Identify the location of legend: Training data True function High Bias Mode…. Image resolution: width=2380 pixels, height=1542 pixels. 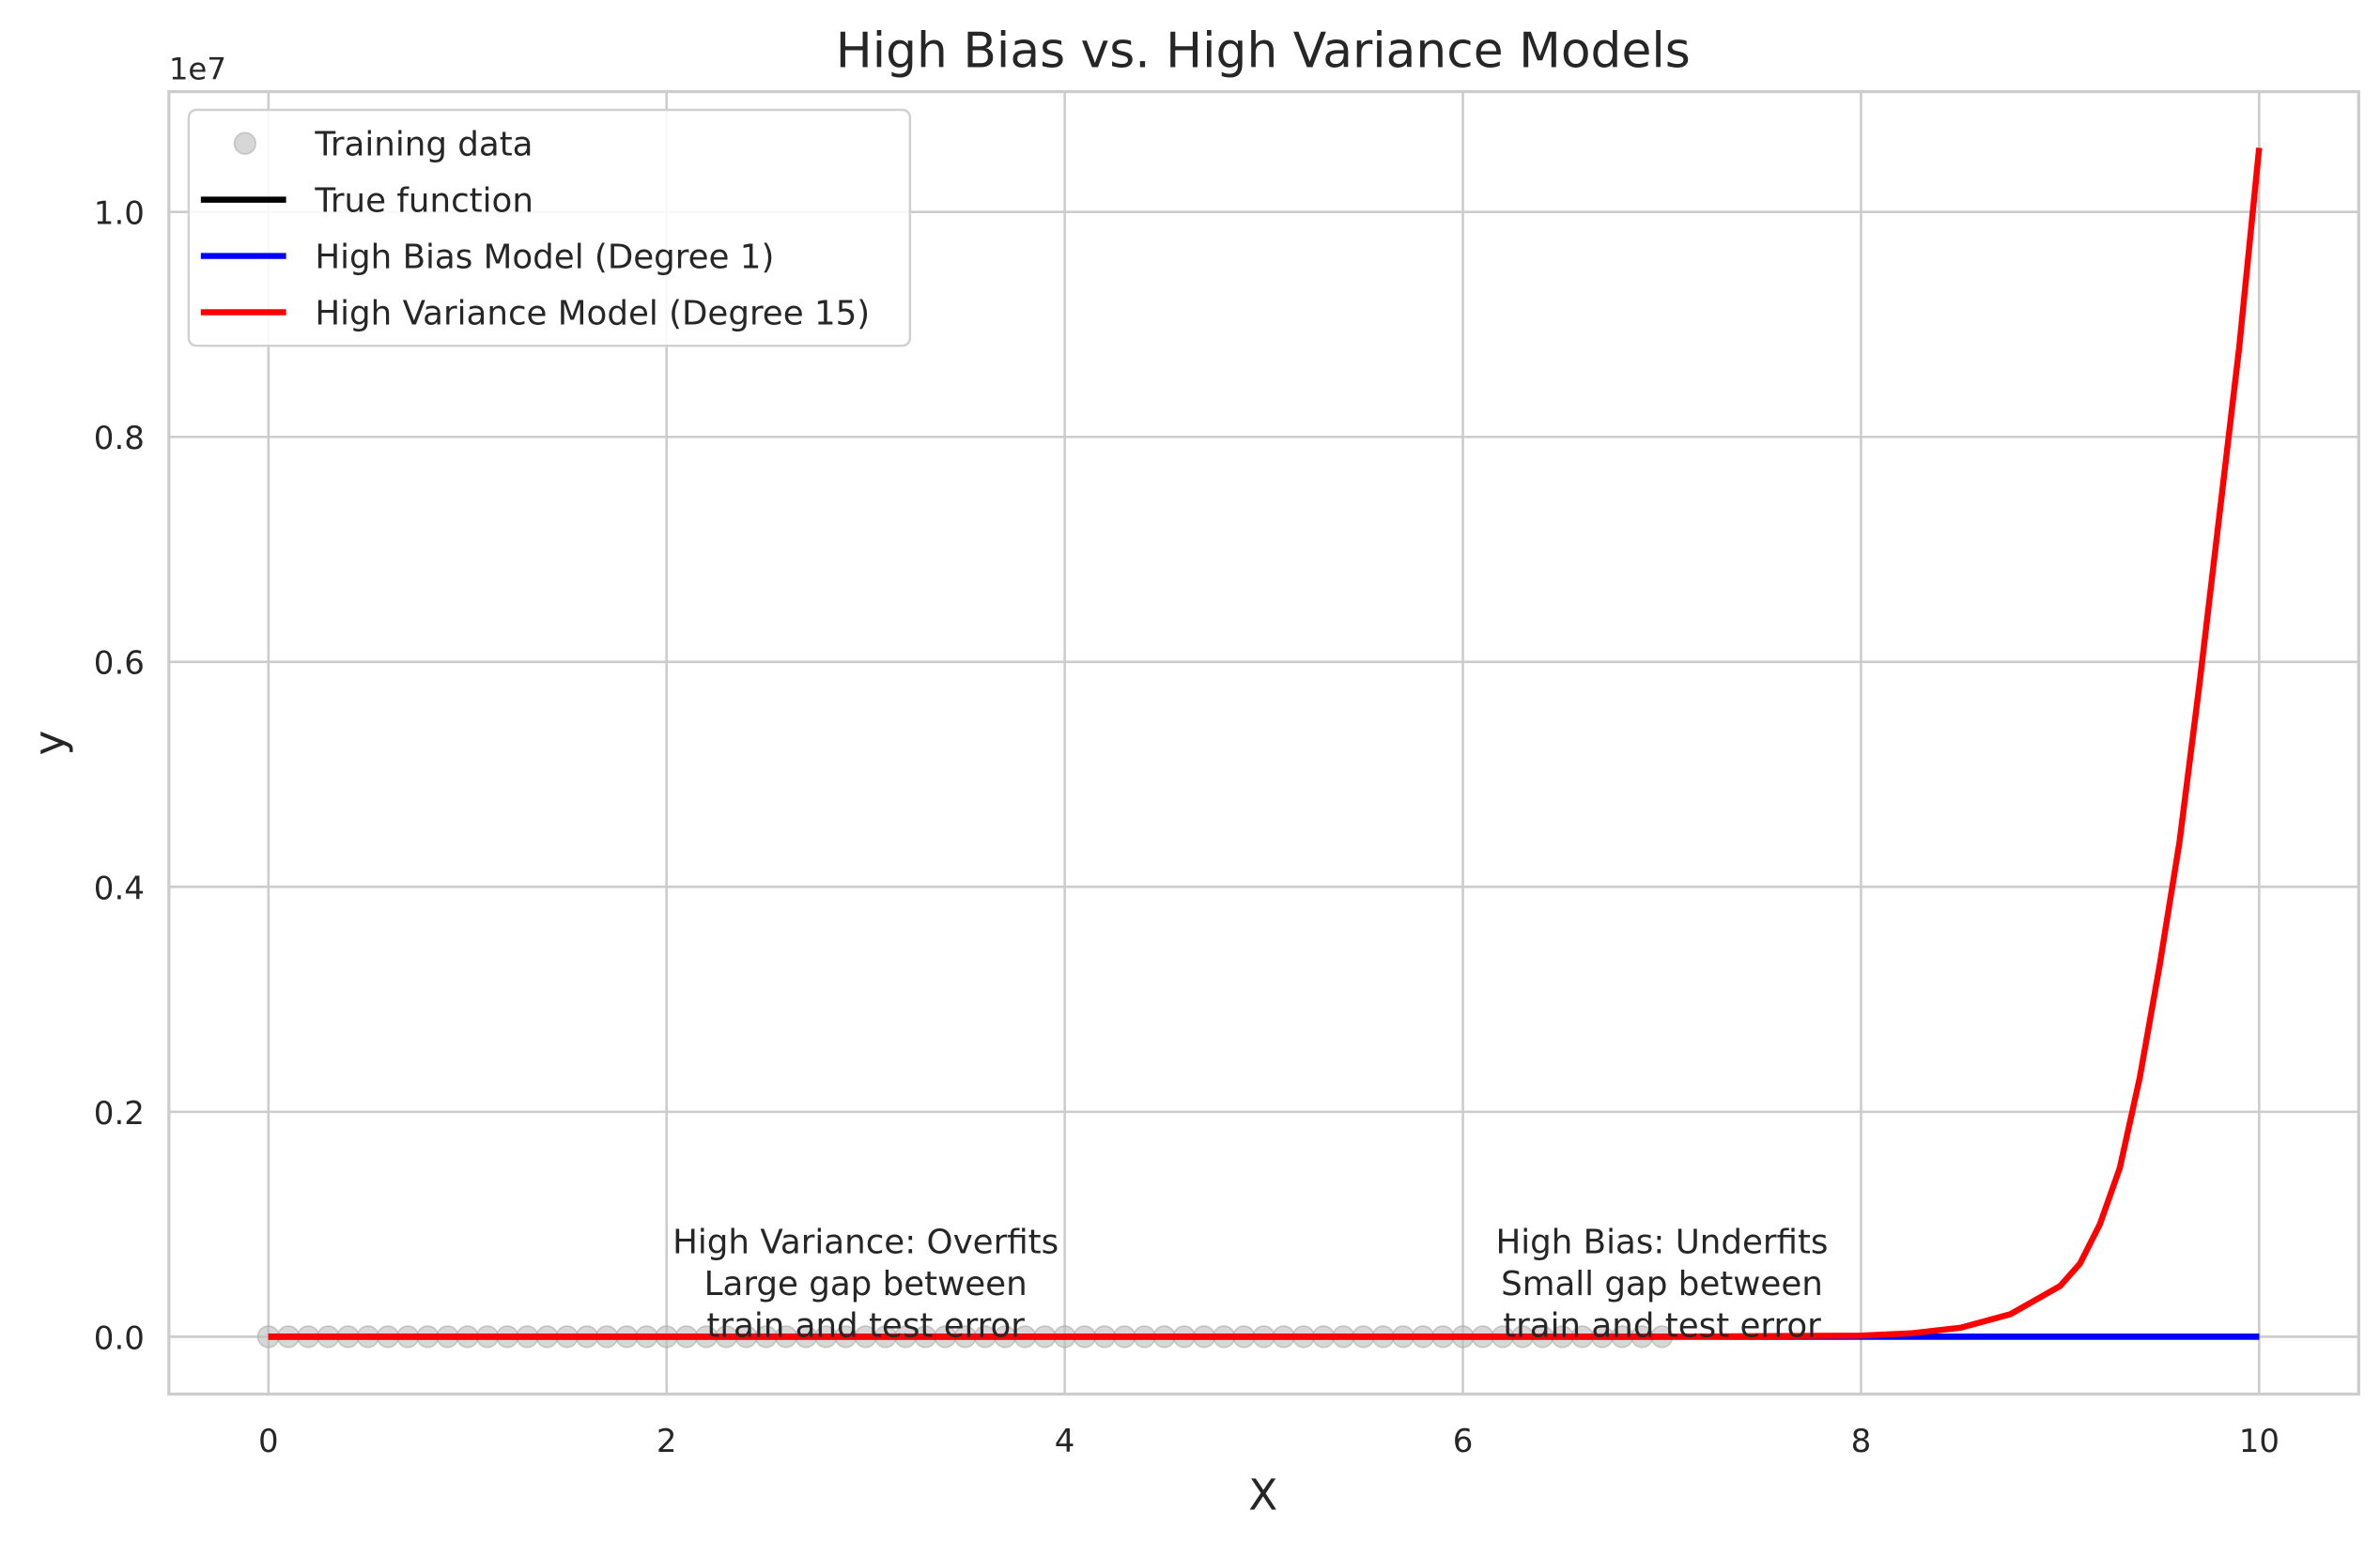
(549, 227).